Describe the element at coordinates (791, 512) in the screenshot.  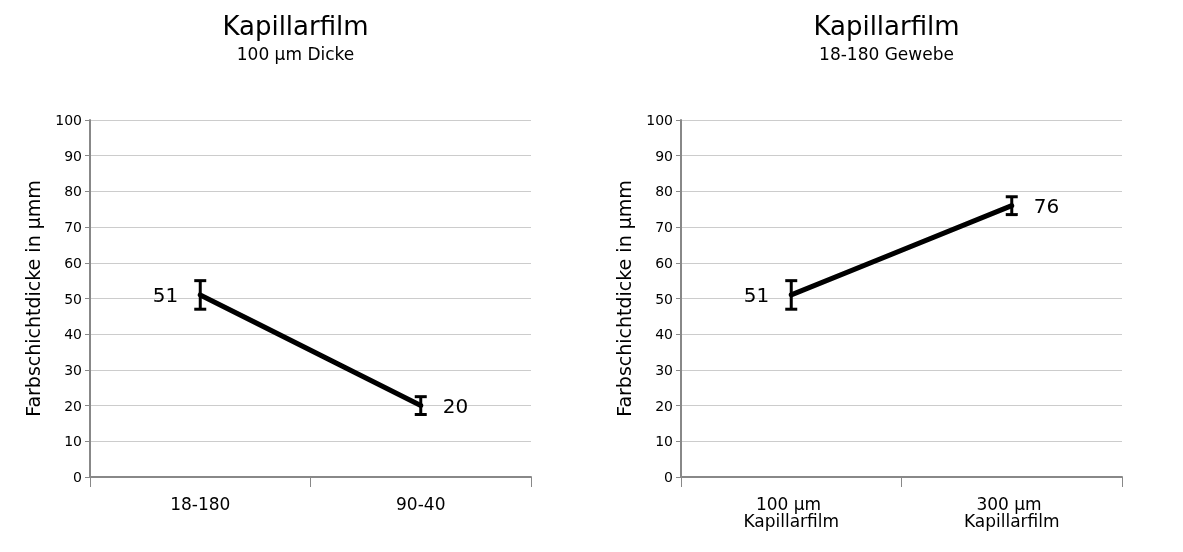
I see `x-tick-label: 100 µm Kapillarfilm` at that location.